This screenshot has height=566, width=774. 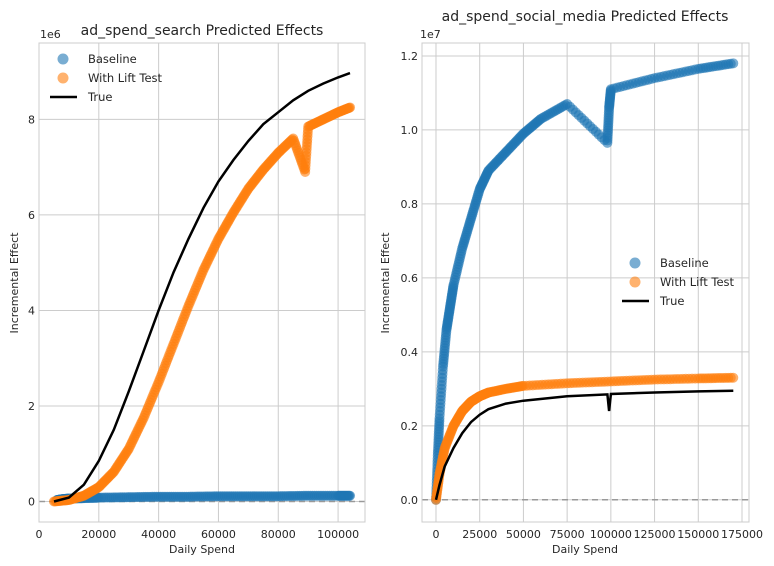 What do you see at coordinates (202, 31) in the screenshot?
I see `chart-title: ad_spend_search Predicted Effects` at bounding box center [202, 31].